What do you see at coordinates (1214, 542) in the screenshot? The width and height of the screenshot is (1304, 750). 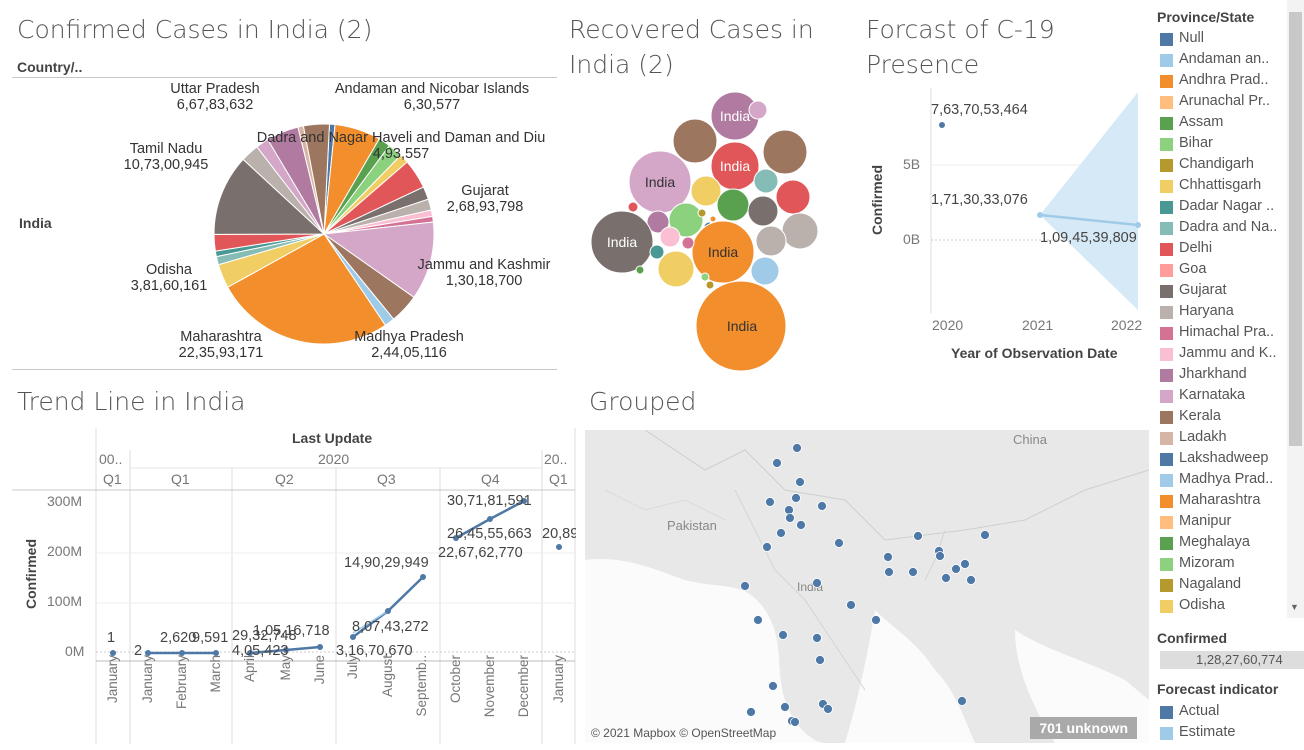 I see `legend-label: Meghalaya` at bounding box center [1214, 542].